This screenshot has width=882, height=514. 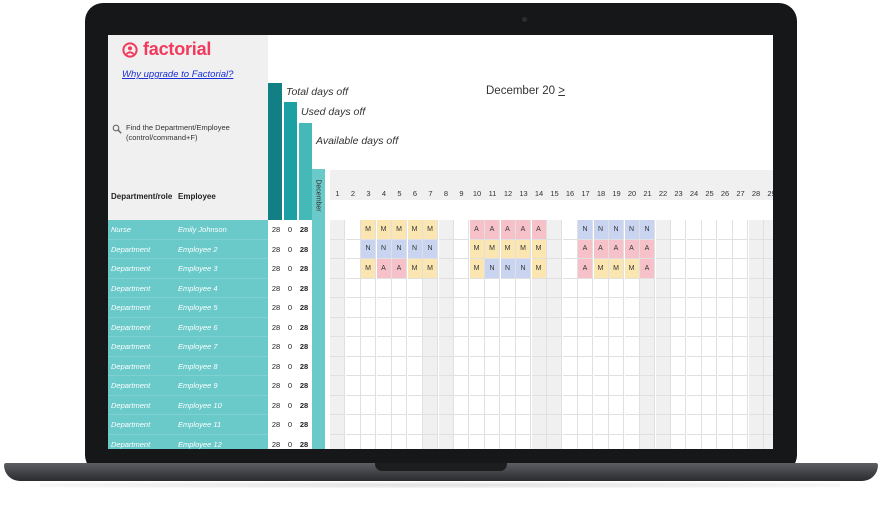 What do you see at coordinates (178, 74) in the screenshot?
I see `upgrade-link: Why upgrade to Factorial?` at bounding box center [178, 74].